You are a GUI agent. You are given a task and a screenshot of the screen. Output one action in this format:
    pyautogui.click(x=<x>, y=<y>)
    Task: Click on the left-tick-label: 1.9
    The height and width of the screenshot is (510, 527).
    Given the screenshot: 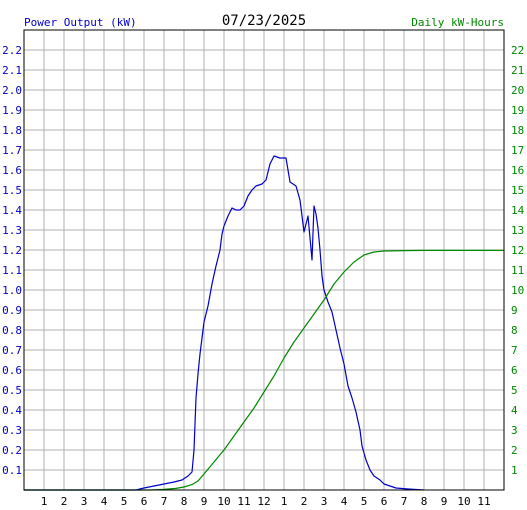 What is the action you would take?
    pyautogui.click(x=12, y=110)
    